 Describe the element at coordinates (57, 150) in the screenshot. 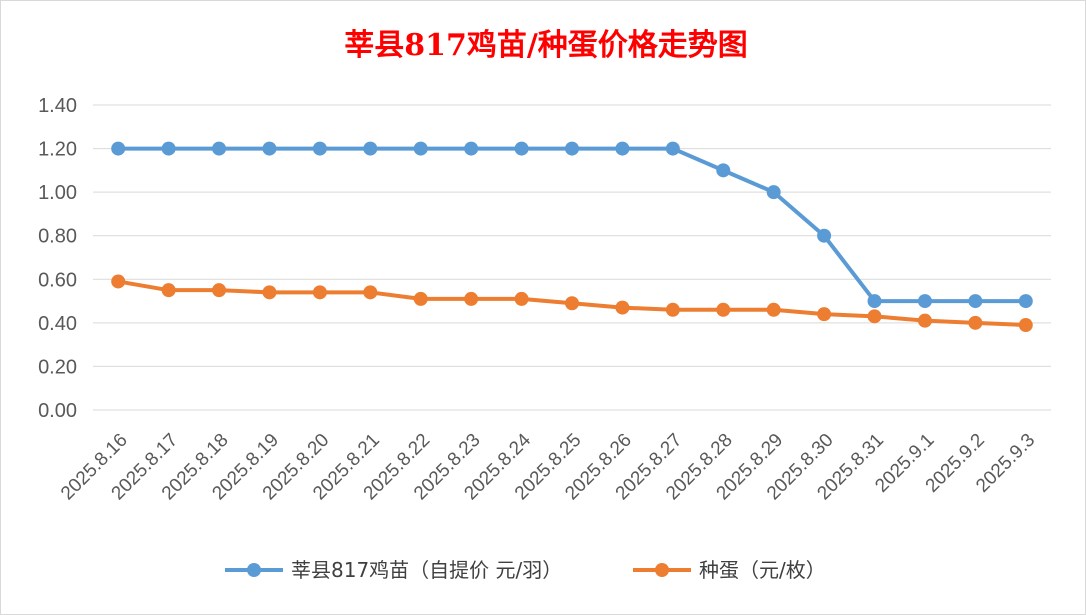

I see `y-tick-label: 1.20` at that location.